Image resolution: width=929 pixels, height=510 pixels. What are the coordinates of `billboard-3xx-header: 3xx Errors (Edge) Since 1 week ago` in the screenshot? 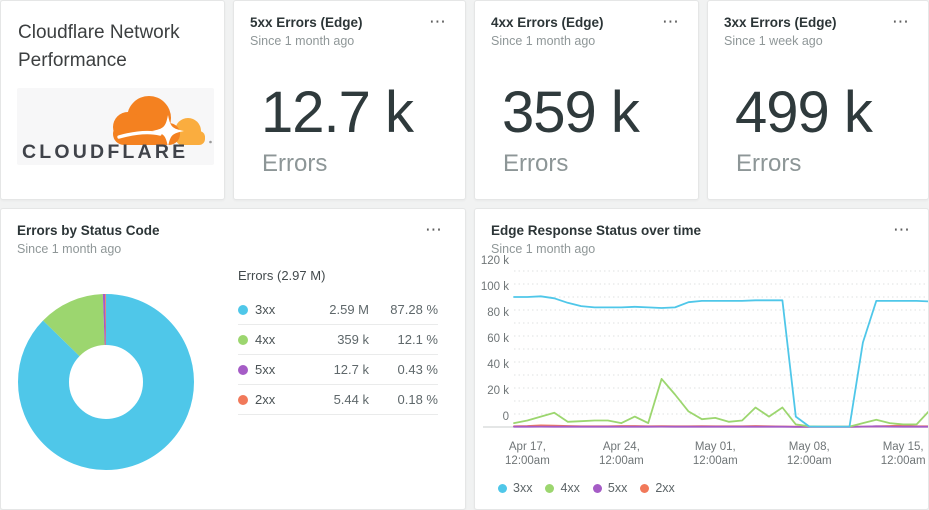 It's located at (818, 25).